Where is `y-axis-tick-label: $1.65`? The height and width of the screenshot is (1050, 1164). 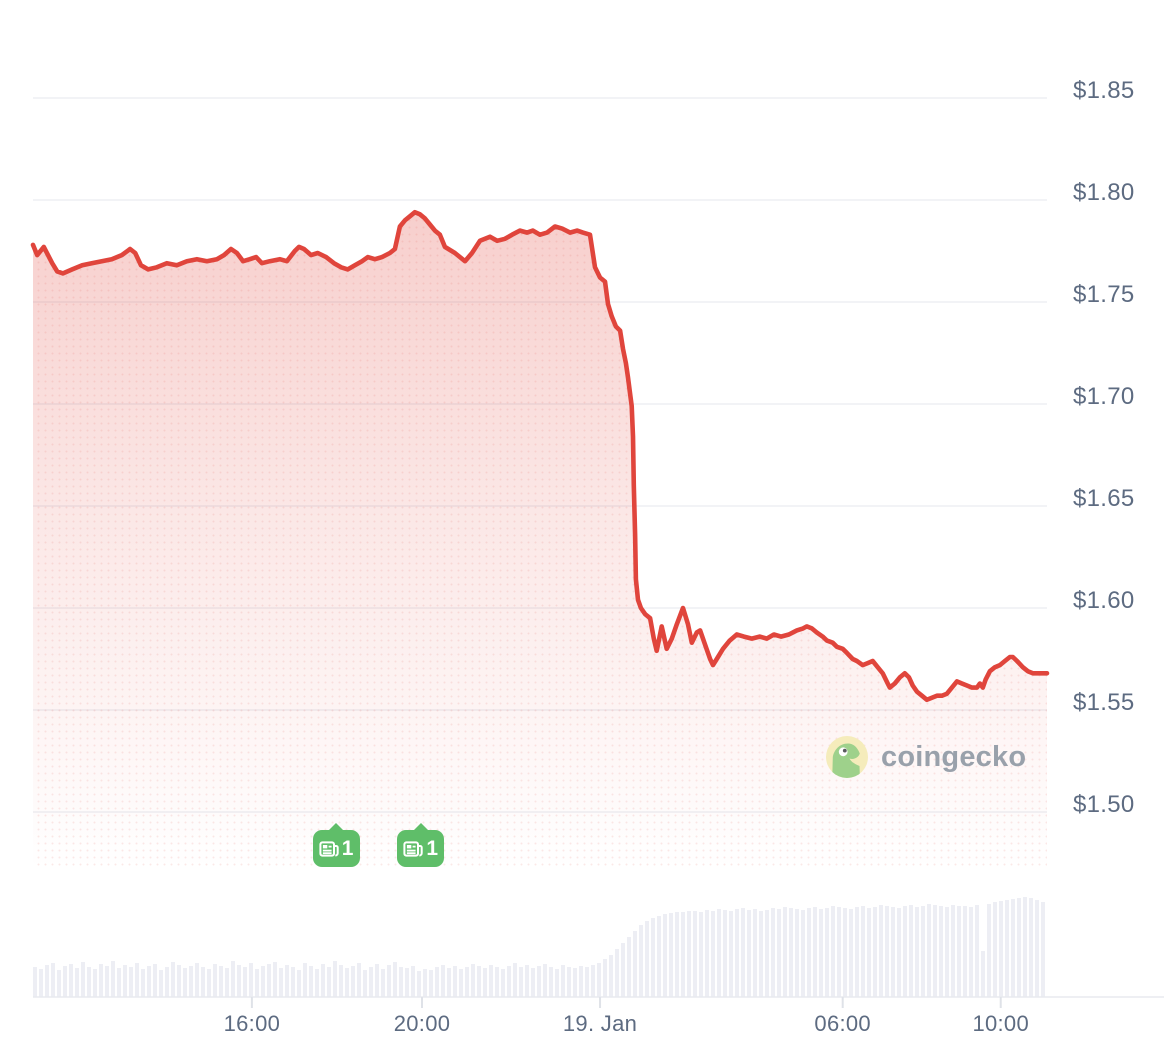 y-axis-tick-label: $1.65 is located at coordinates (1104, 498).